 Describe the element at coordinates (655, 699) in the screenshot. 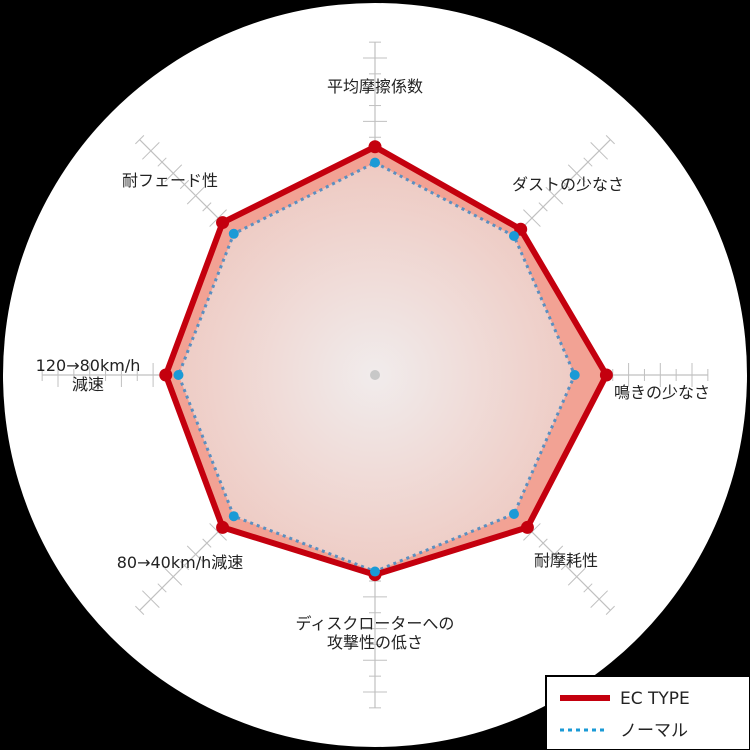

I see `legend-label-ec-type: EC TYPE` at that location.